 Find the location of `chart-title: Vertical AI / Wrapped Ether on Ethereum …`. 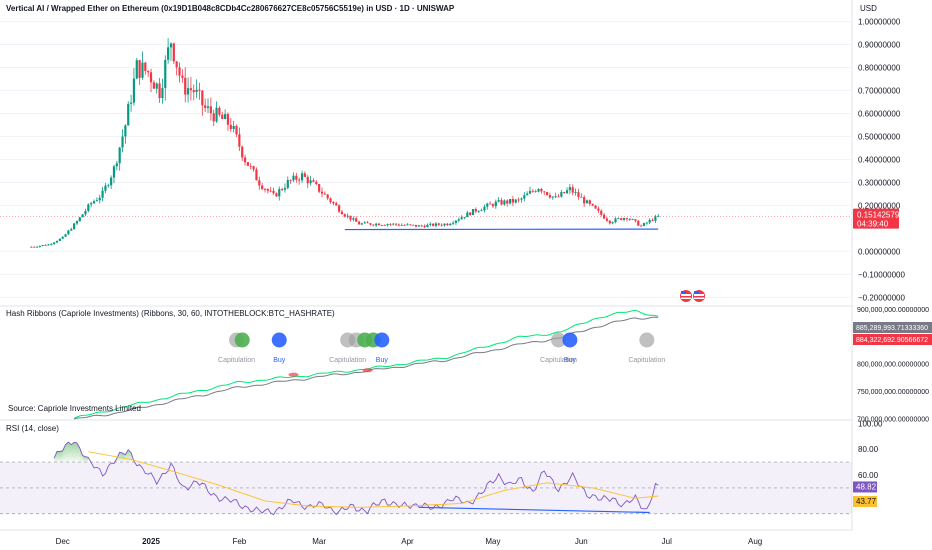

chart-title: Vertical AI / Wrapped Ether on Ethereum … is located at coordinates (230, 8).